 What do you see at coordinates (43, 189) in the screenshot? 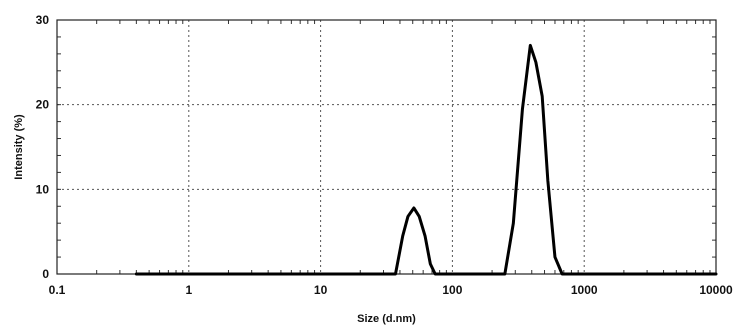
I see `y-tick-label: 10` at bounding box center [43, 189].